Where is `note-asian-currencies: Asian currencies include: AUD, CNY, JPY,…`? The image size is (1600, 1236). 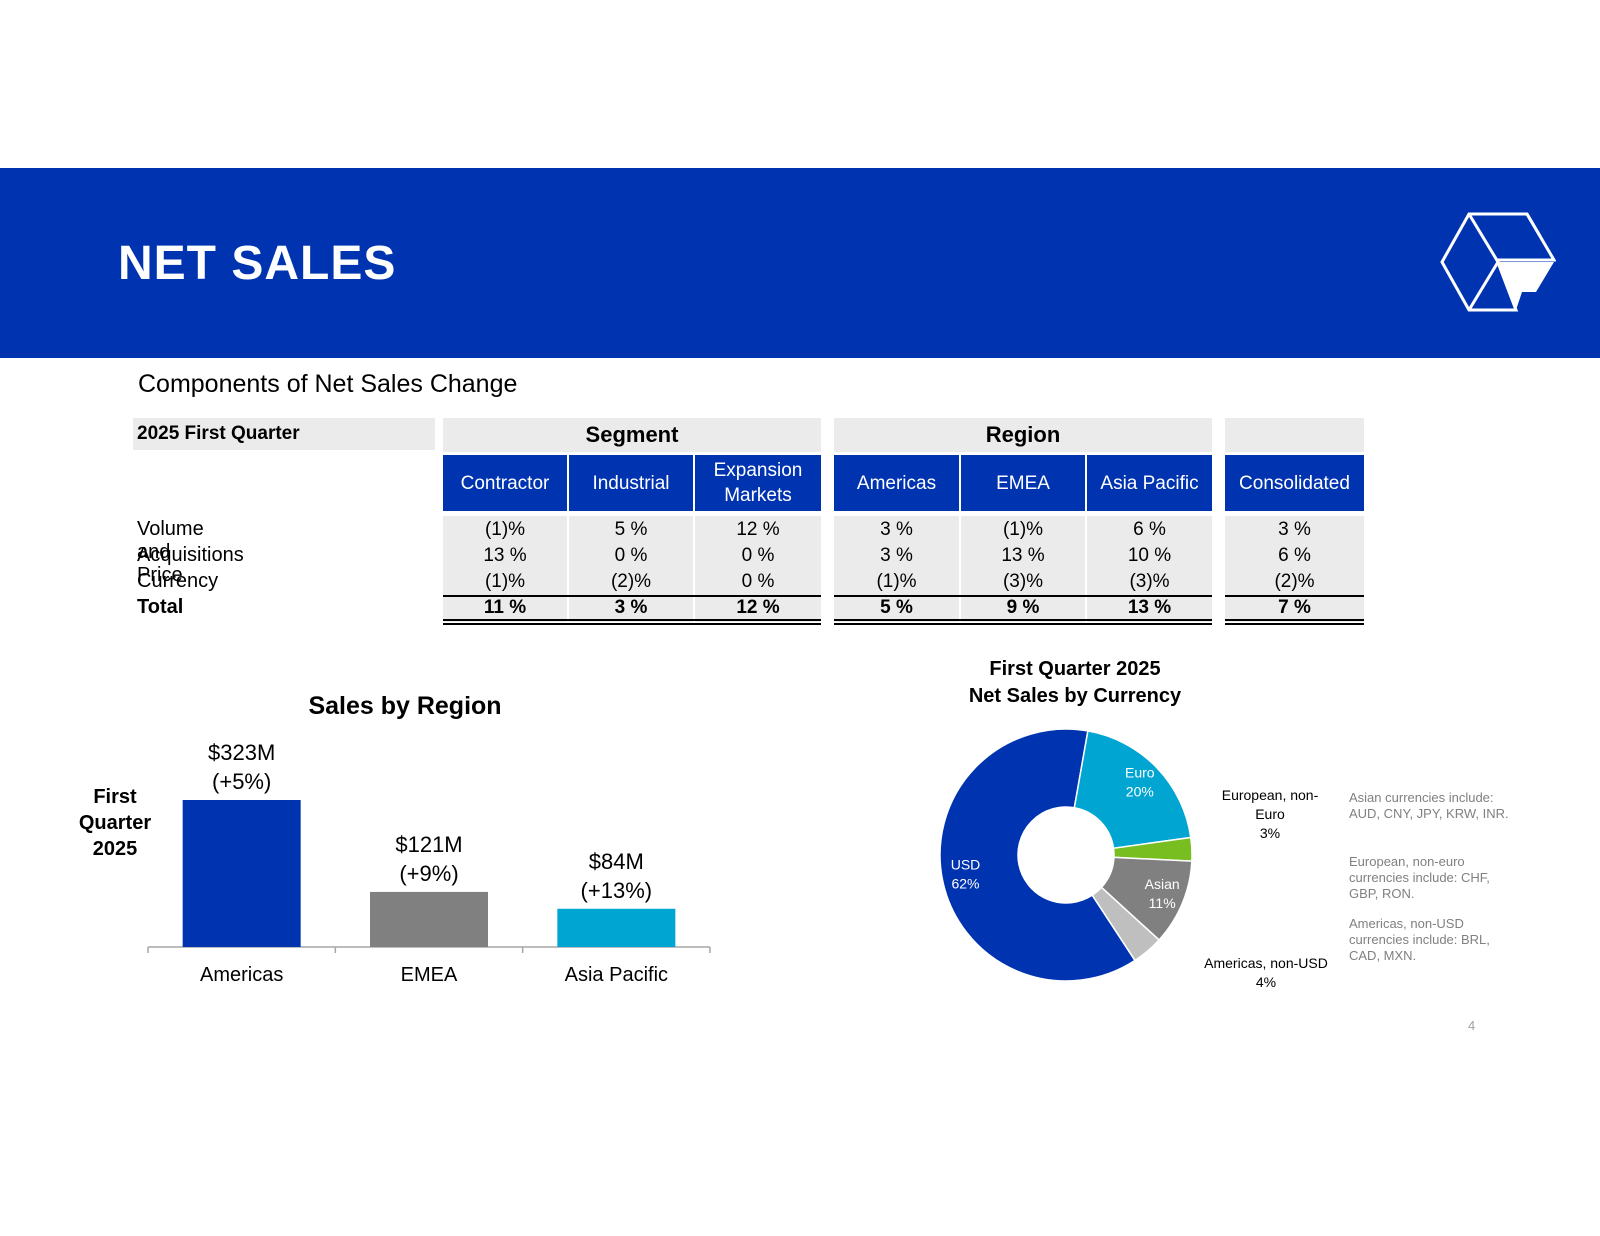
note-asian-currencies: Asian currencies include: AUD, CNY, JPY,… is located at coordinates (1429, 805).